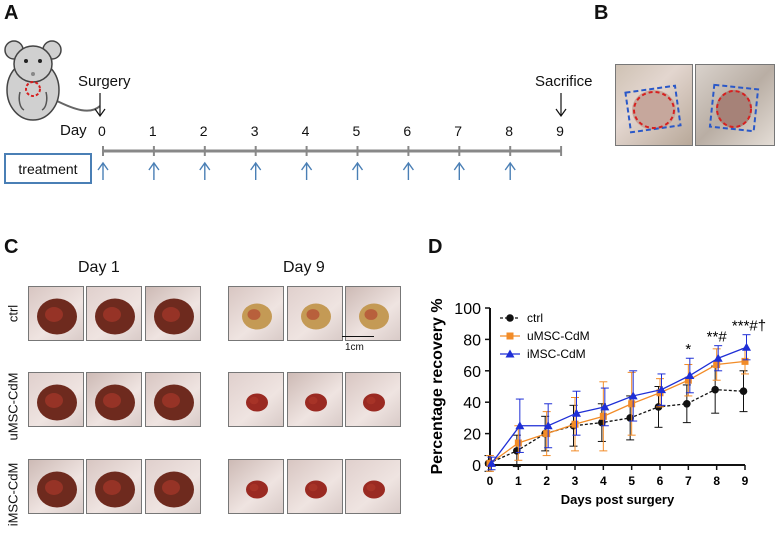  What do you see at coordinates (472, 372) in the screenshot?
I see `y-tick-label: 60` at bounding box center [472, 372].